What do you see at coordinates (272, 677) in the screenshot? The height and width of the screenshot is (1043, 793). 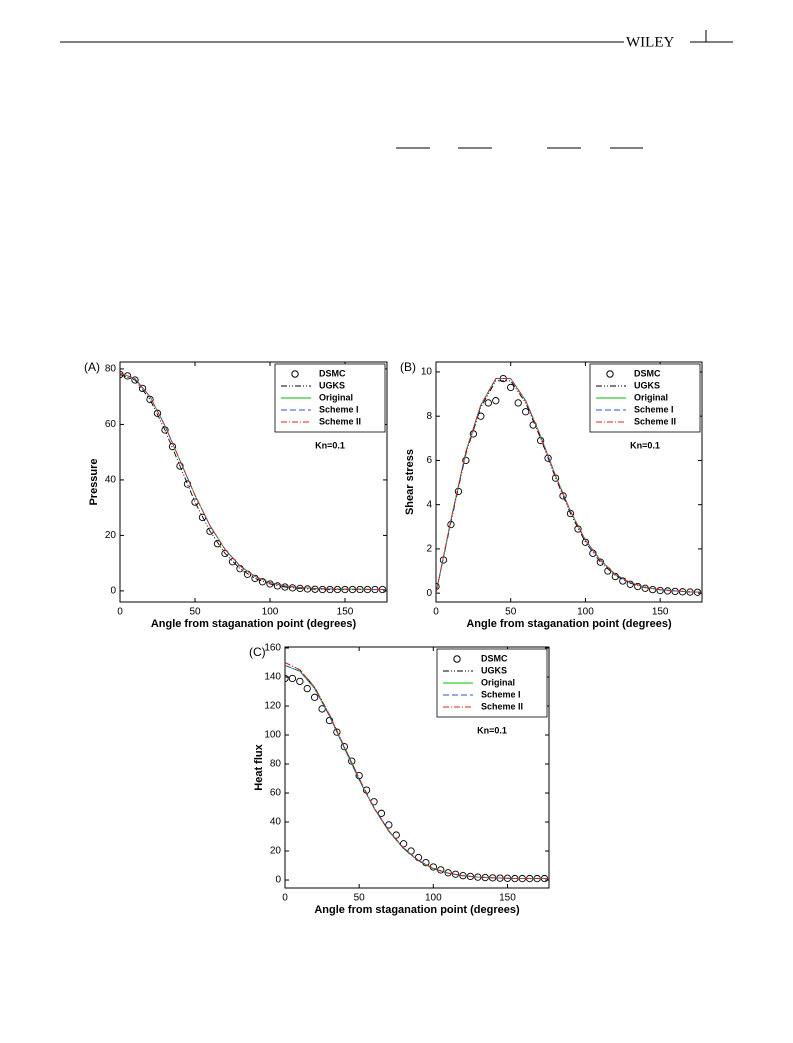 I see `y-tick-label: 140` at bounding box center [272, 677].